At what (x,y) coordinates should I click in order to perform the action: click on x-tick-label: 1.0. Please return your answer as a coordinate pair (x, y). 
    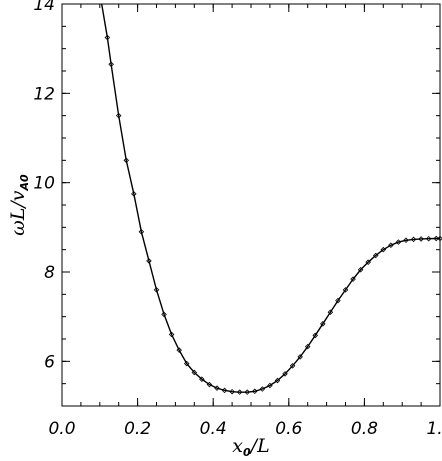
    Looking at the image, I should click on (434, 429).